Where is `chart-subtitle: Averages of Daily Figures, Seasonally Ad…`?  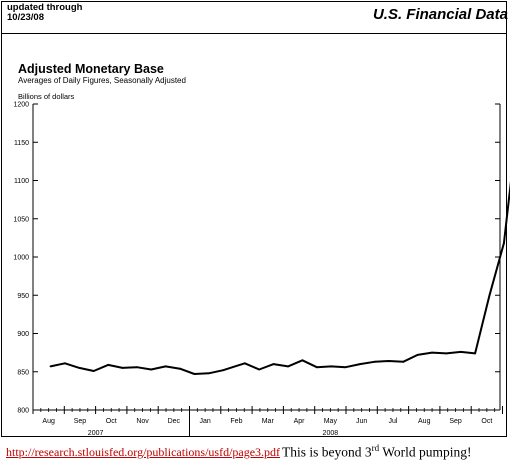 chart-subtitle: Averages of Daily Figures, Seasonally Ad… is located at coordinates (102, 80).